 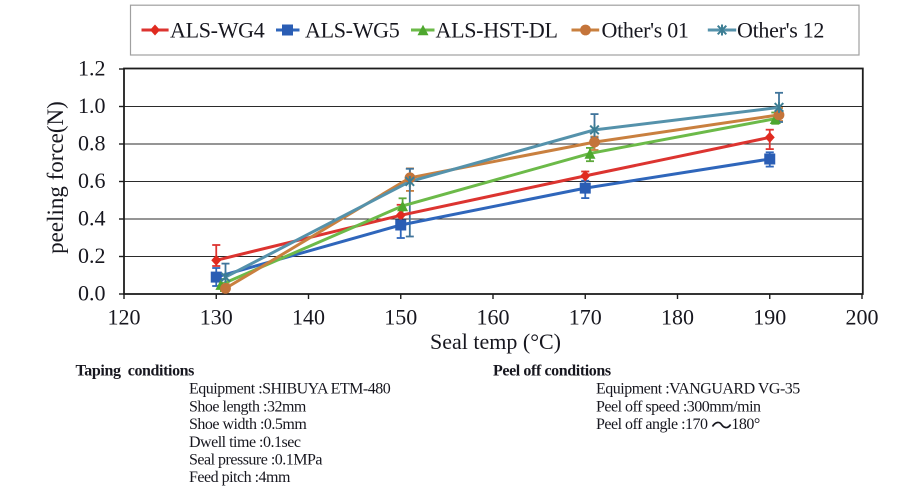 What do you see at coordinates (497, 30) in the screenshot?
I see `svg-text: ALS-HST-DL` at bounding box center [497, 30].